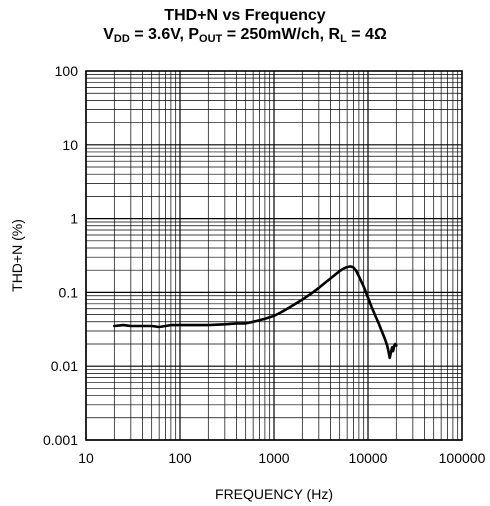 The height and width of the screenshot is (506, 490). Describe the element at coordinates (164, 34) in the screenshot. I see `subtitle-part: = 3.6V, P` at that location.